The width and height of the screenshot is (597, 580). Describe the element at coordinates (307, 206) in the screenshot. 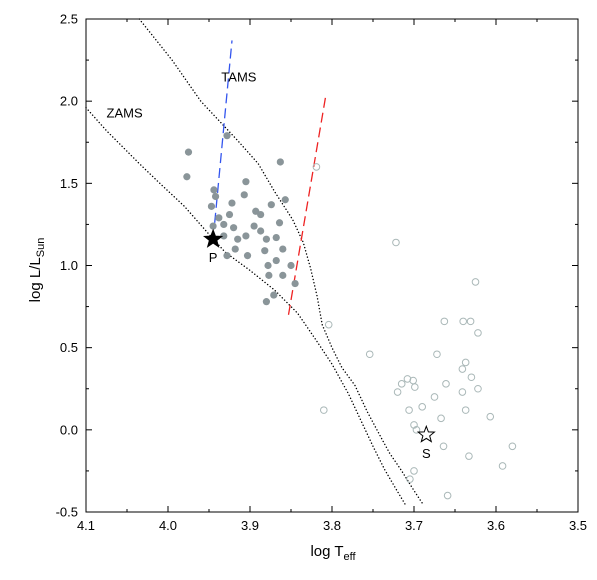

I see `red-dashed-line` at that location.